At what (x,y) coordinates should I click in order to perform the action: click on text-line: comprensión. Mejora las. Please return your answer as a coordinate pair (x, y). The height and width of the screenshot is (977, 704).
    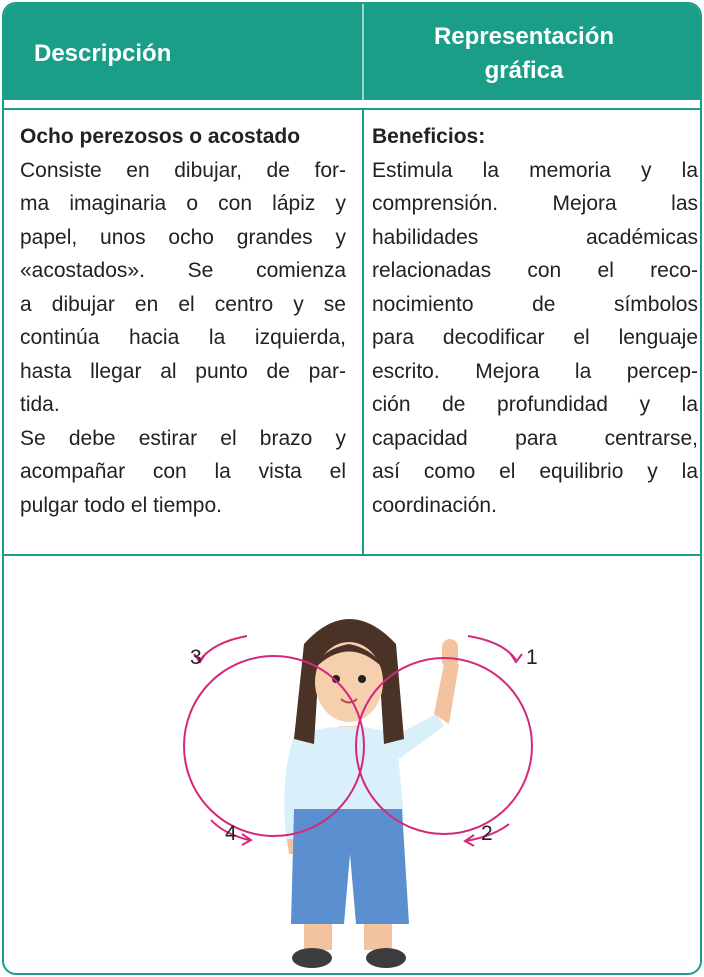
    Looking at the image, I should click on (535, 203).